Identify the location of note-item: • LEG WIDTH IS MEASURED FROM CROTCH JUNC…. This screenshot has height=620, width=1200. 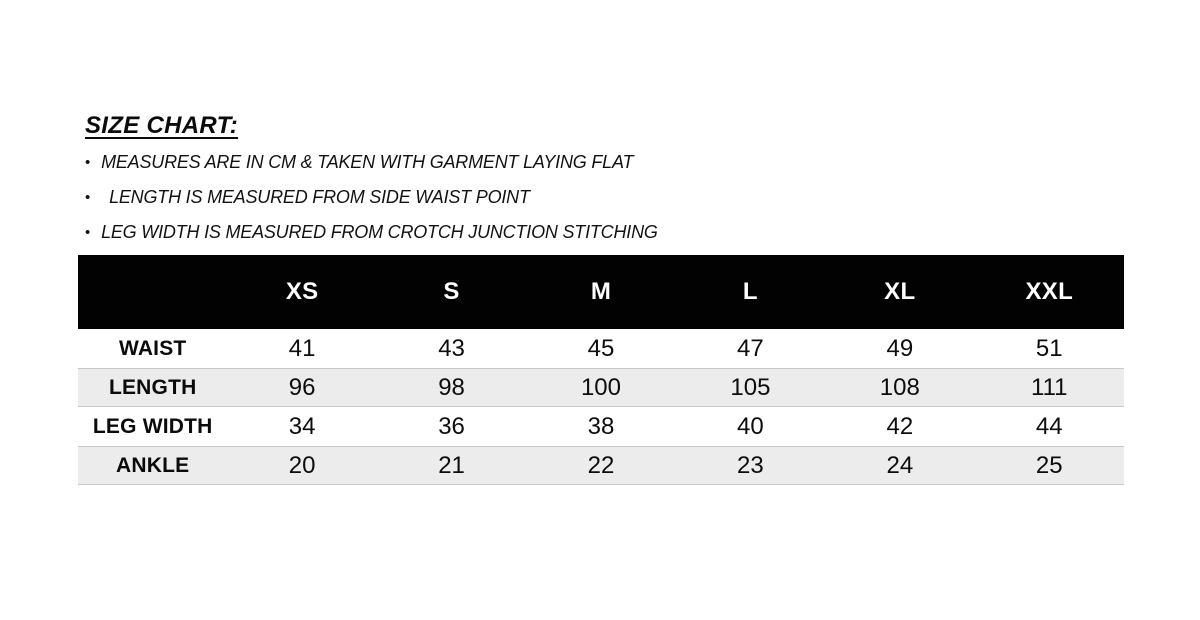
(371, 239).